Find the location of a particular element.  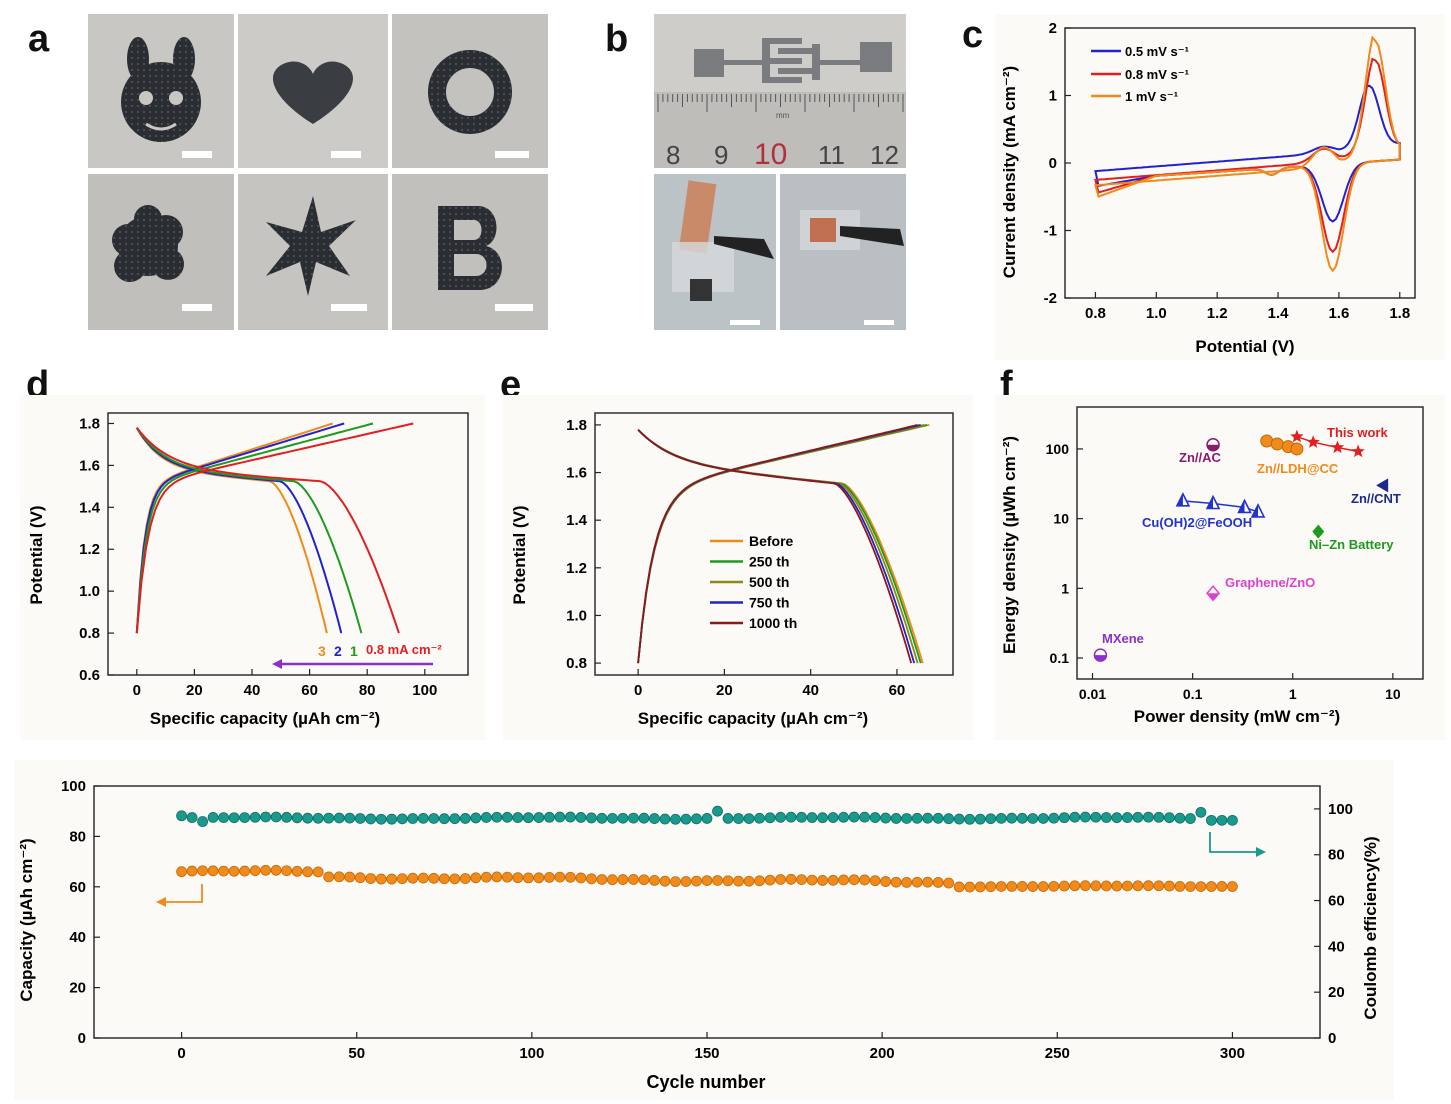

y-tick-label: 1.4 is located at coordinates (90, 507).